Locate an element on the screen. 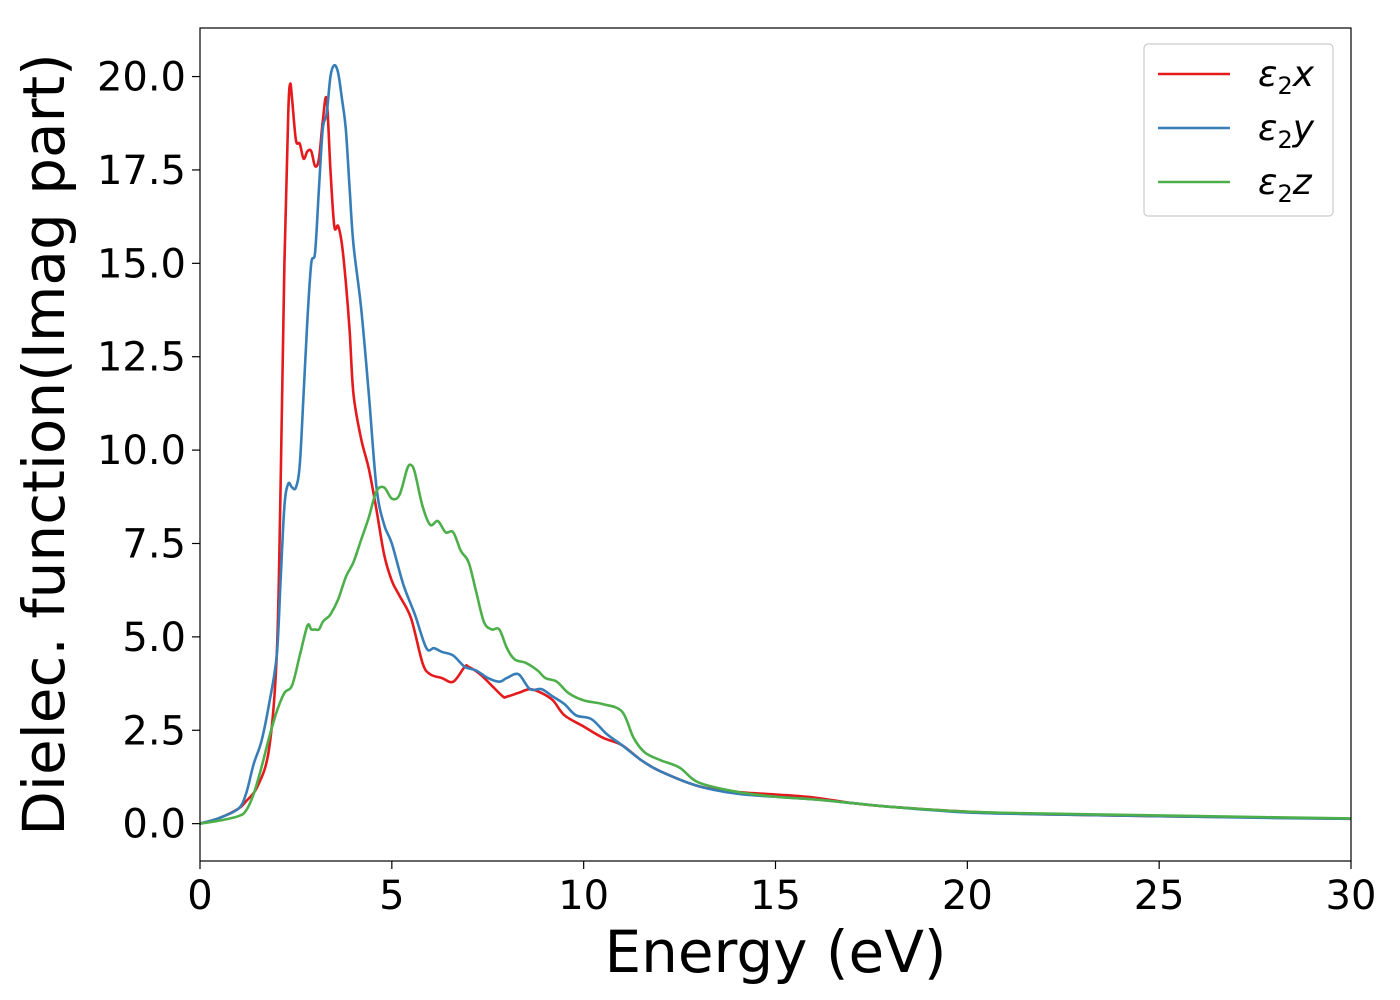 The image size is (1400, 1000). legend-label-y: ε2y is located at coordinates (1286, 131).